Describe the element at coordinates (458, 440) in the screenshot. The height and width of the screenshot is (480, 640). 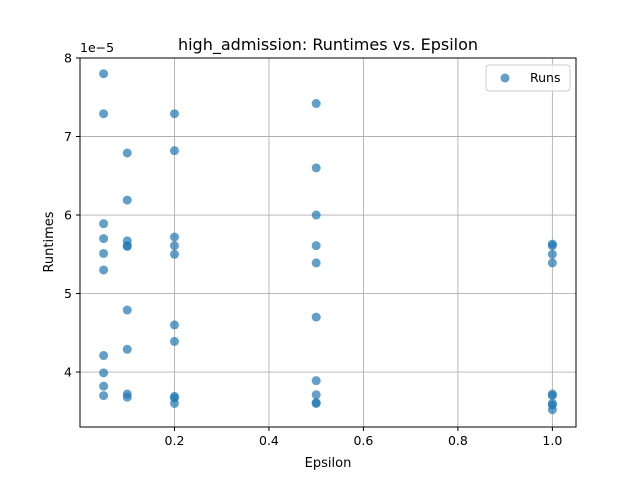
I see `x-tick-label: 0.8` at that location.